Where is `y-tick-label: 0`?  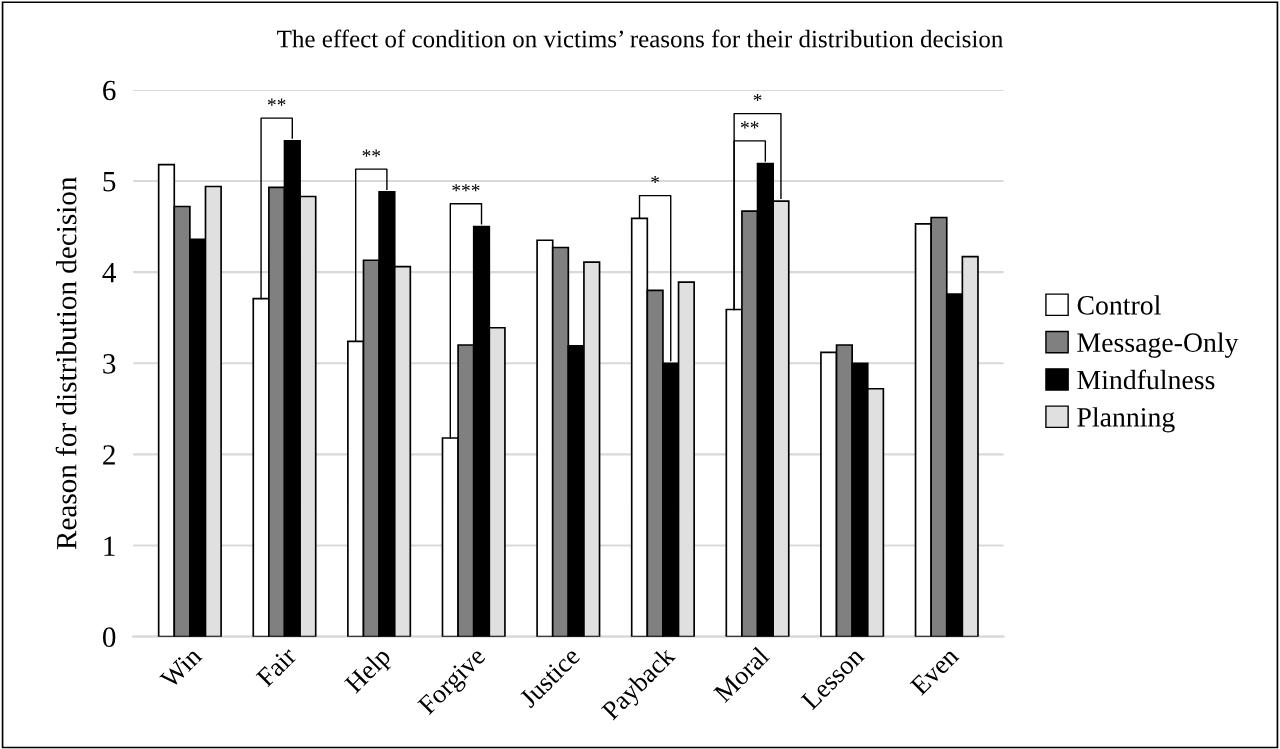
y-tick-label: 0 is located at coordinates (109, 637).